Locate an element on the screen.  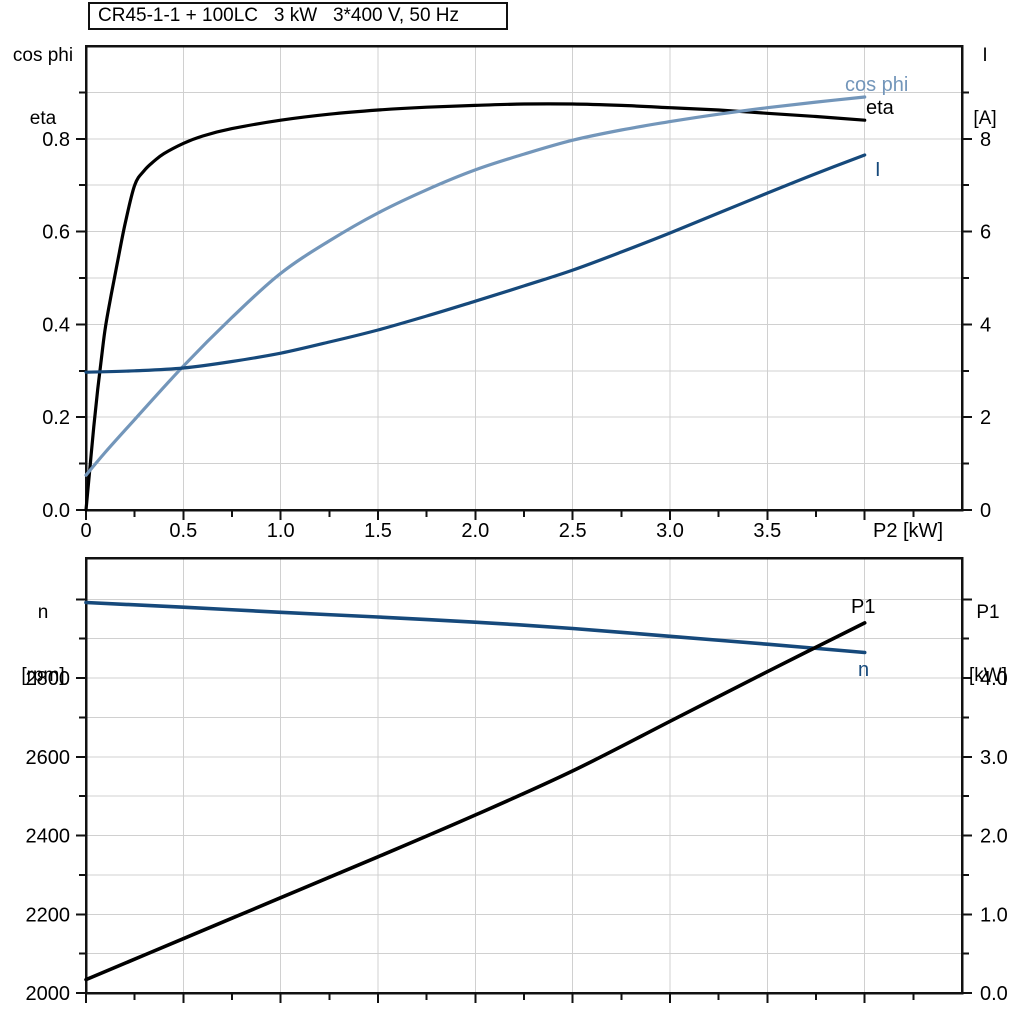
upper-right-axis-title: I [A] is located at coordinates (985, 87).